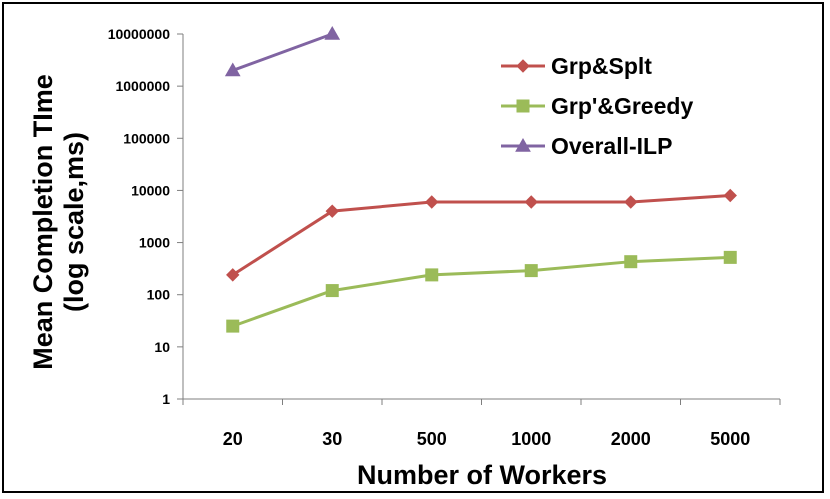 Image resolution: width=830 pixels, height=499 pixels. Describe the element at coordinates (150, 190) in the screenshot. I see `y-tick-label: 10000` at that location.